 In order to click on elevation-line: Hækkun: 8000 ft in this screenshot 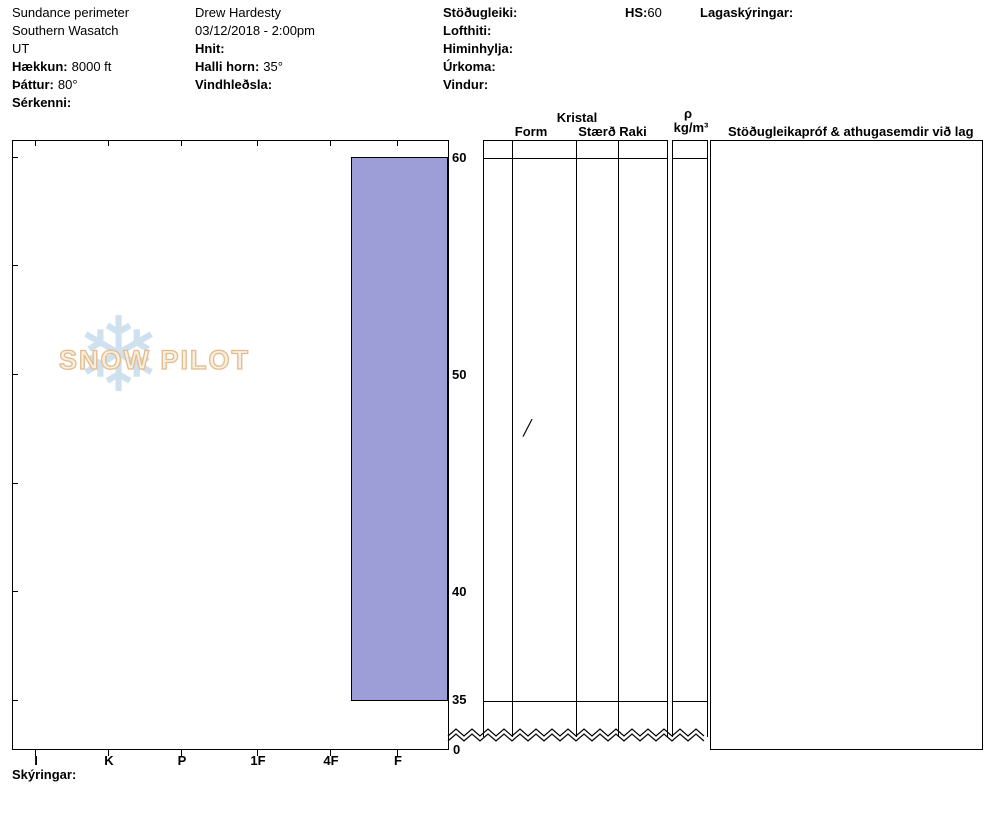, I will do `click(70, 68)`.